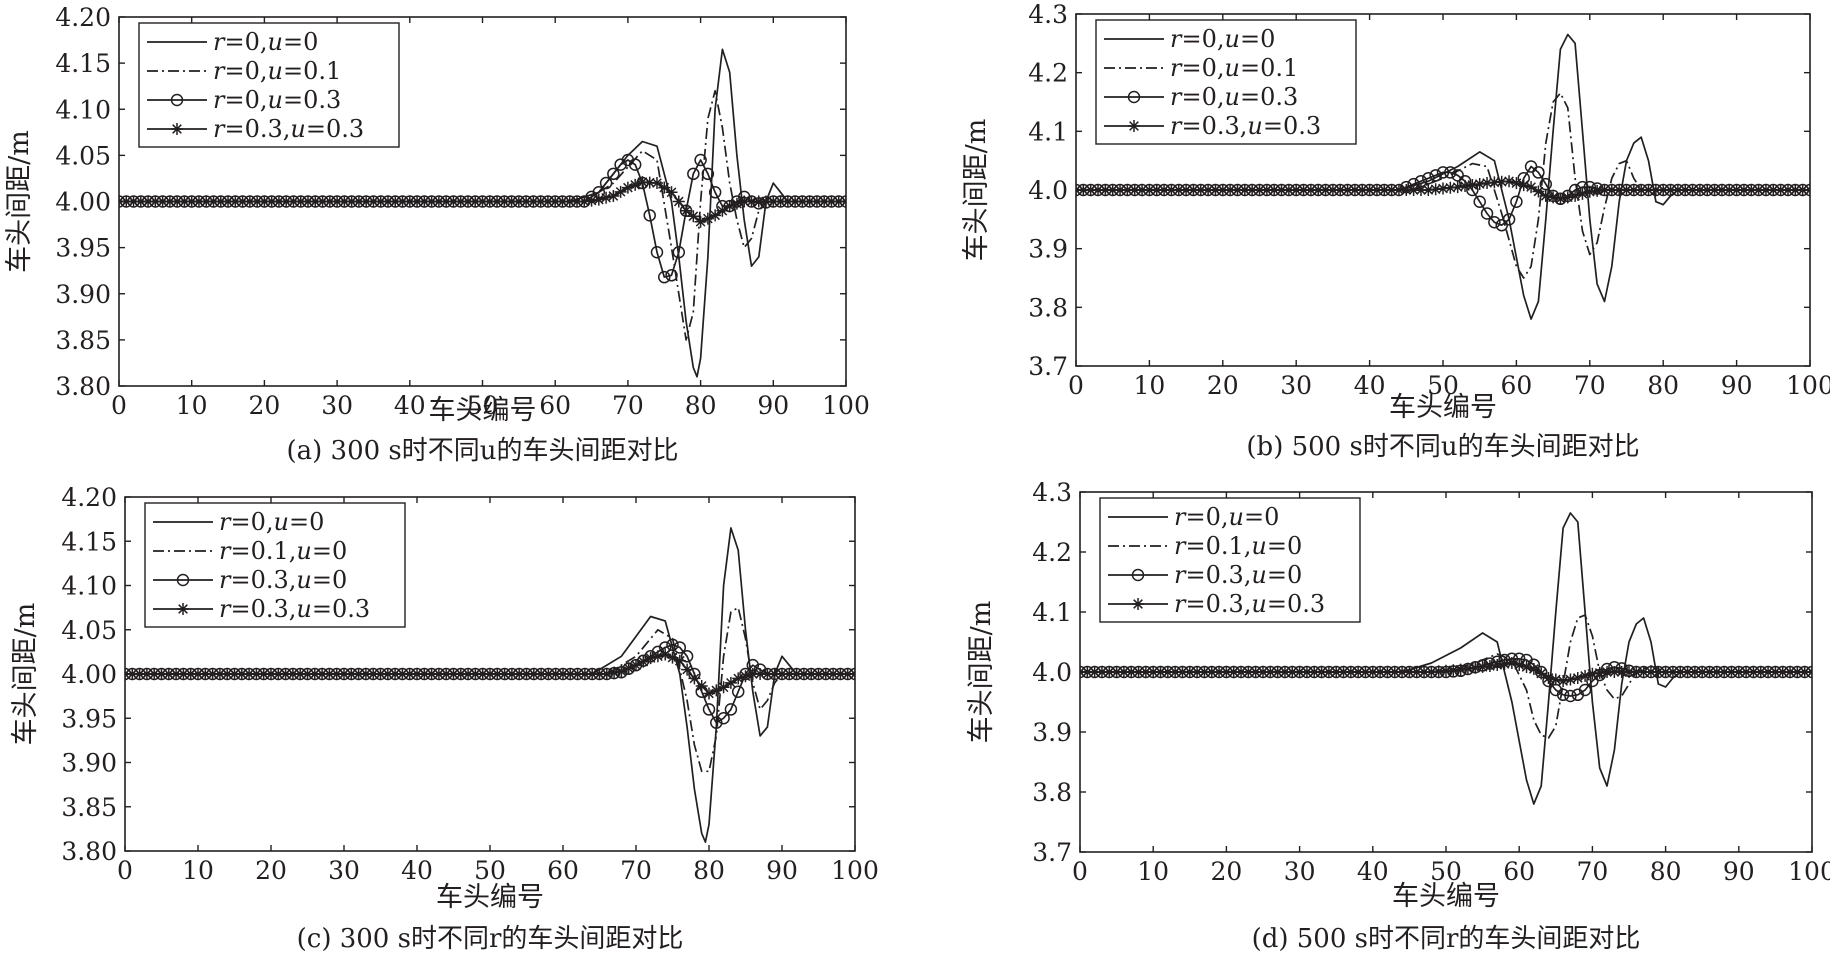  What do you see at coordinates (1592, 871) in the screenshot?
I see `x-tick-label: 70` at bounding box center [1592, 871].